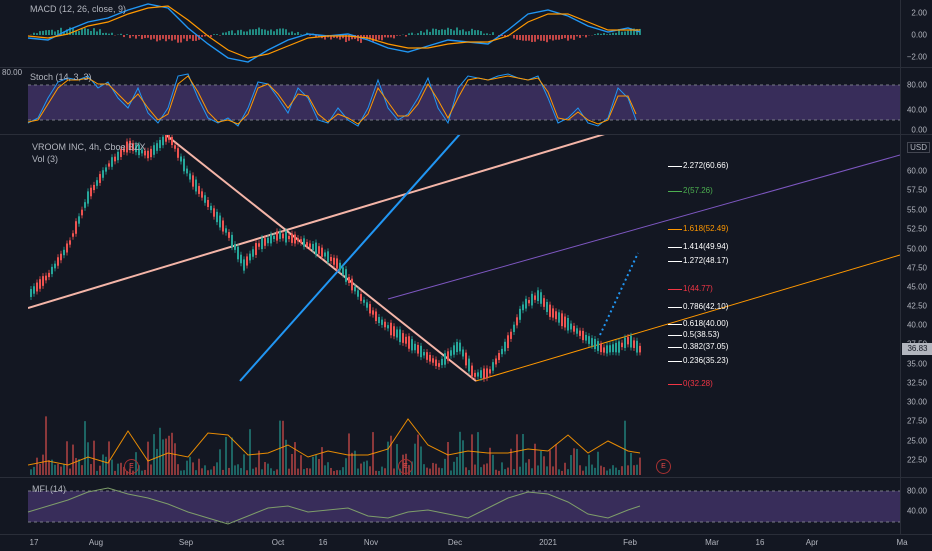 This screenshot has width=932, height=551. I want to click on macd-tick: 0.00, so click(919, 35).